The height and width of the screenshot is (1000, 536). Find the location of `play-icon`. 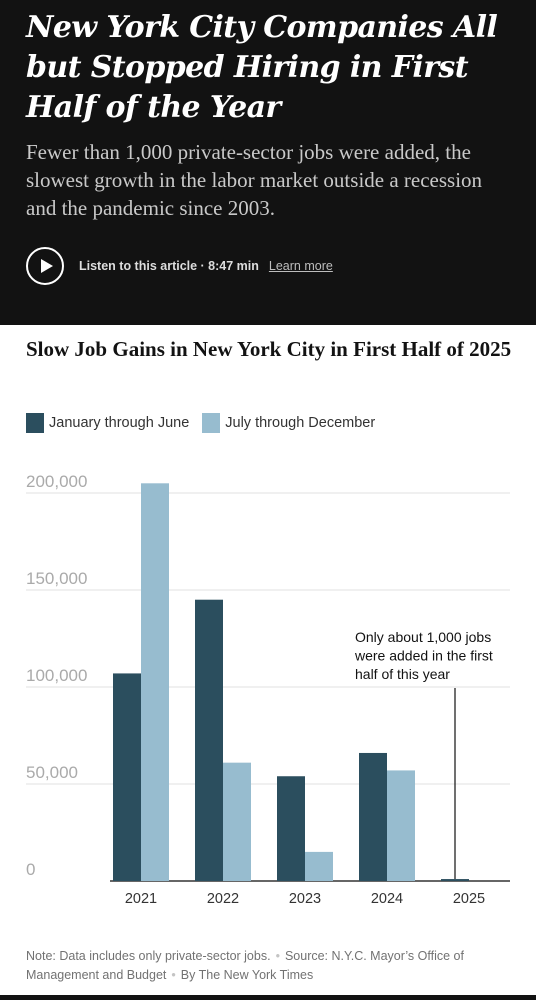

play-icon is located at coordinates (46, 266).